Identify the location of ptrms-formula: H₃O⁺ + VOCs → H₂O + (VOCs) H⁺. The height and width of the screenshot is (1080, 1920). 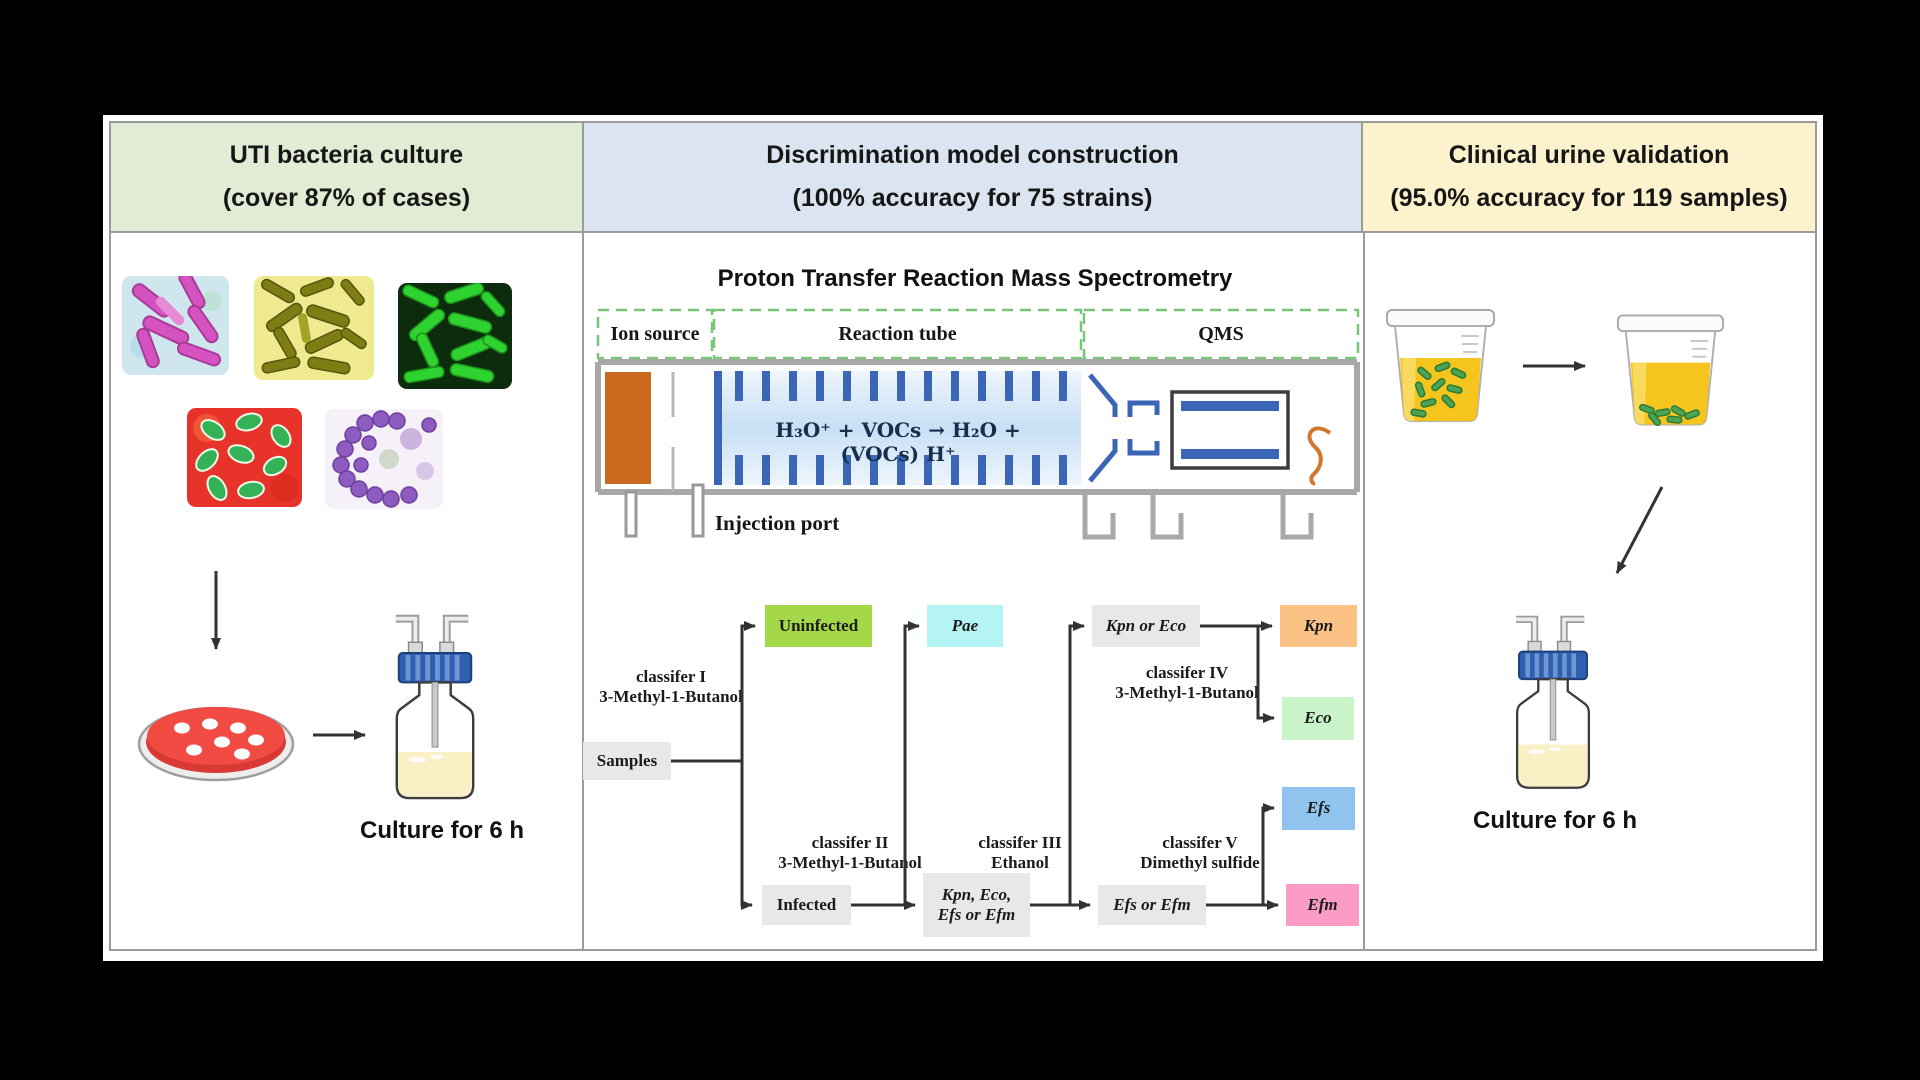
(898, 442).